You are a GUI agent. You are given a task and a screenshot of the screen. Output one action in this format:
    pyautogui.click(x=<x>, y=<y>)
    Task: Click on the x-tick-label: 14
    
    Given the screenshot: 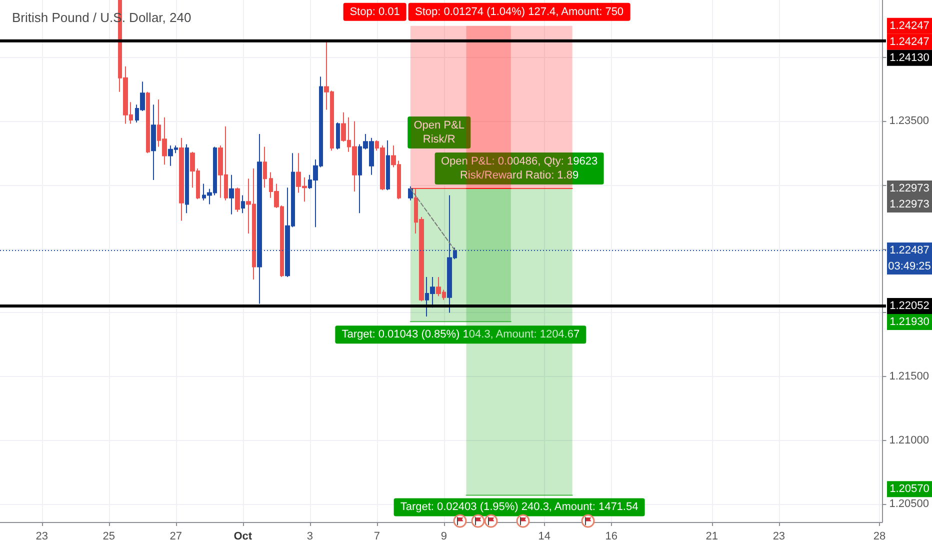 What is the action you would take?
    pyautogui.click(x=544, y=536)
    